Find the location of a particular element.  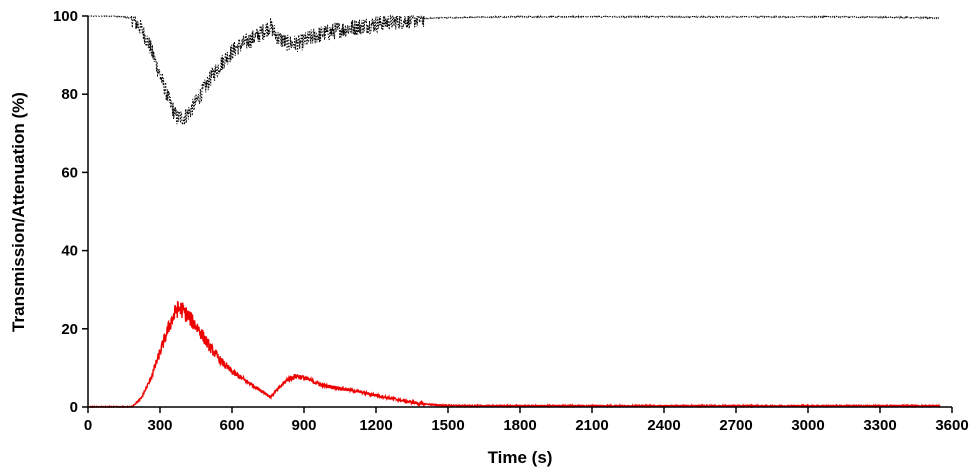

y-tick-label: 40 is located at coordinates (69, 251).